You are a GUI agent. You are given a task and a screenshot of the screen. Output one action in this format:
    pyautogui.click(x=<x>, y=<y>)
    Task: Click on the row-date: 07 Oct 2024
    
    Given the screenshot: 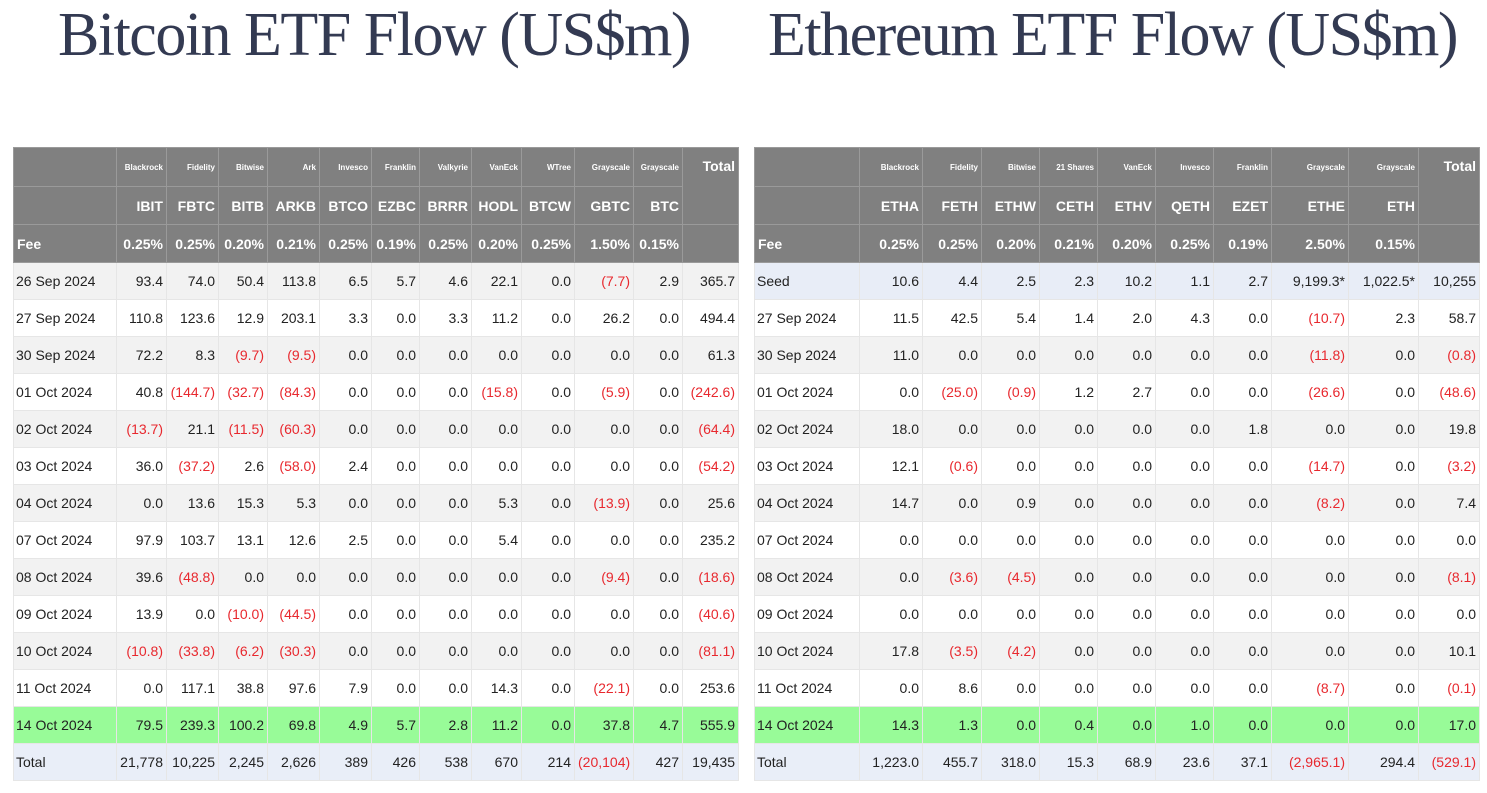 What is the action you would take?
    pyautogui.click(x=65, y=540)
    